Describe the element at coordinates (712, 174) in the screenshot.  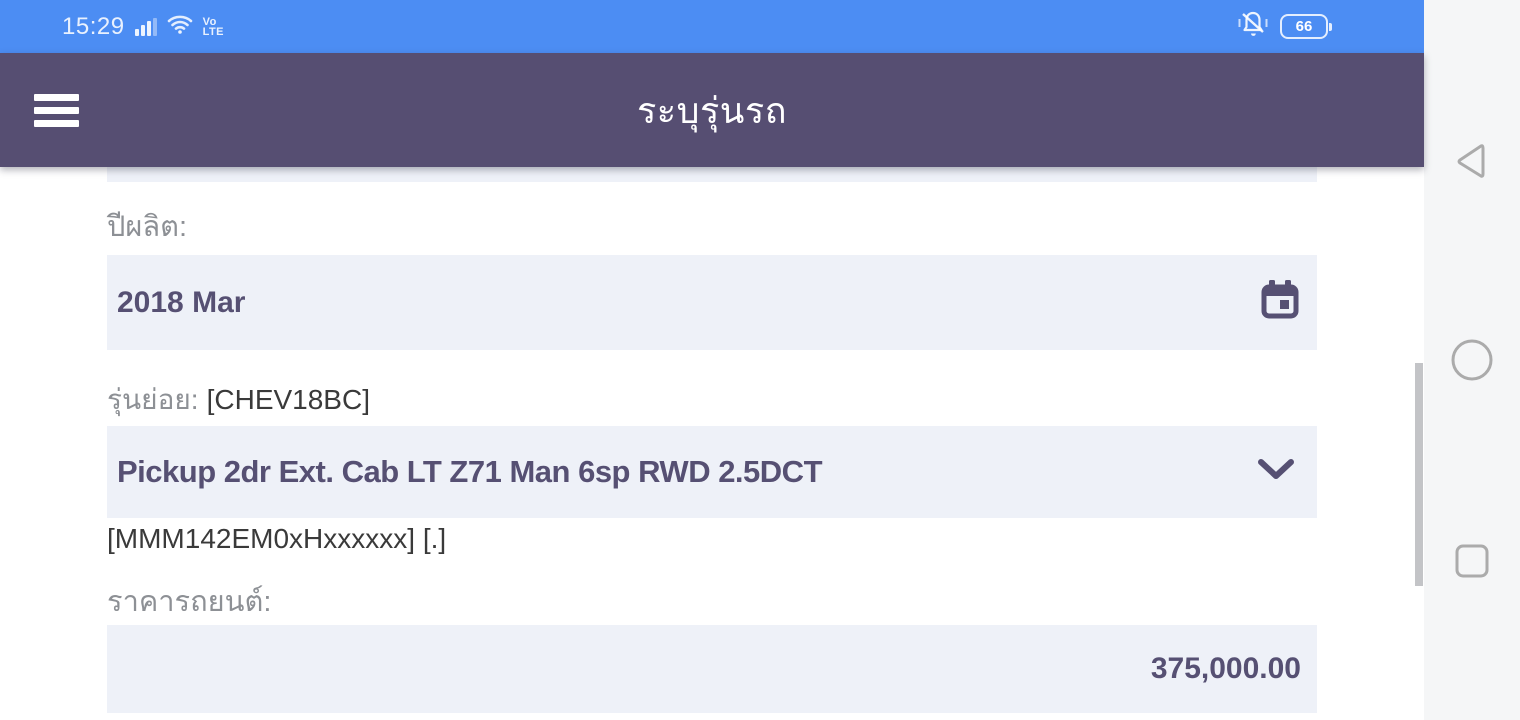
I see `previous-field-partial` at that location.